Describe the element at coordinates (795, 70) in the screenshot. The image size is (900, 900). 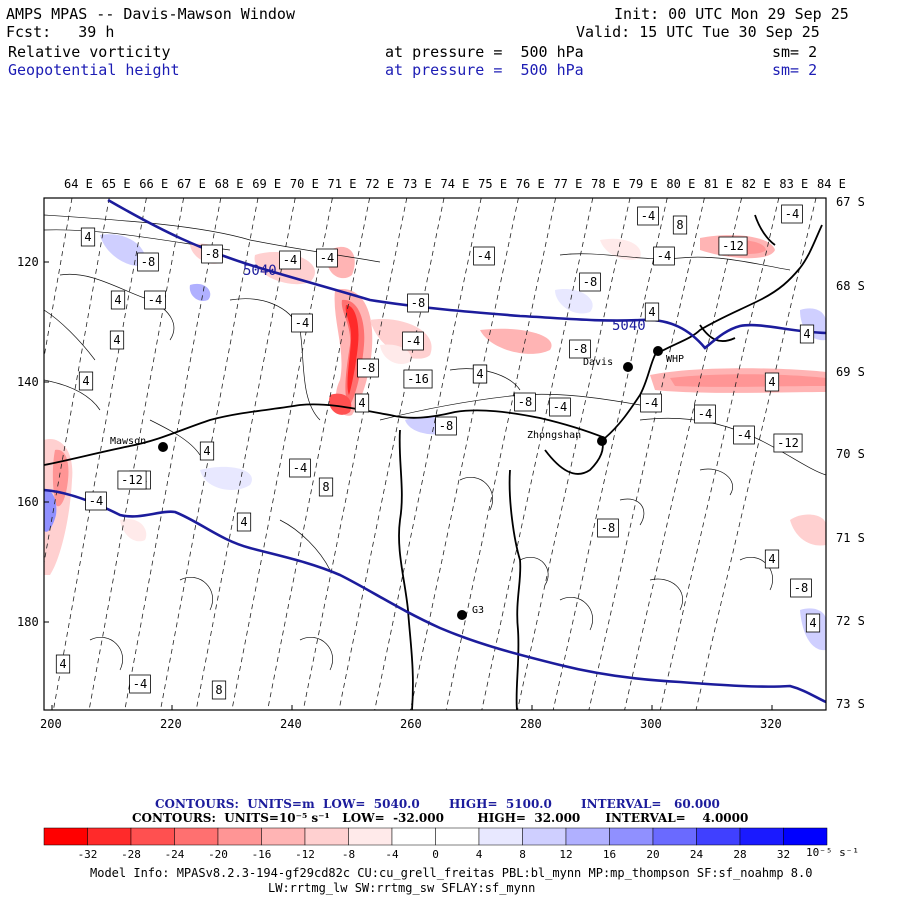
I see `field2-smoothing: sm= 2` at that location.